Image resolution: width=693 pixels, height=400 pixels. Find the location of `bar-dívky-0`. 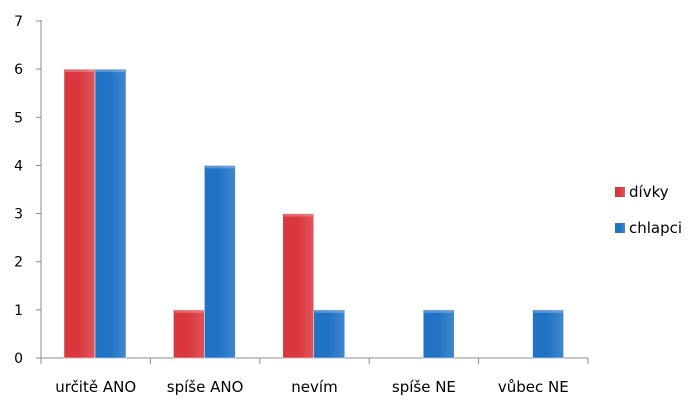

bar-dívky-0 is located at coordinates (79, 213).